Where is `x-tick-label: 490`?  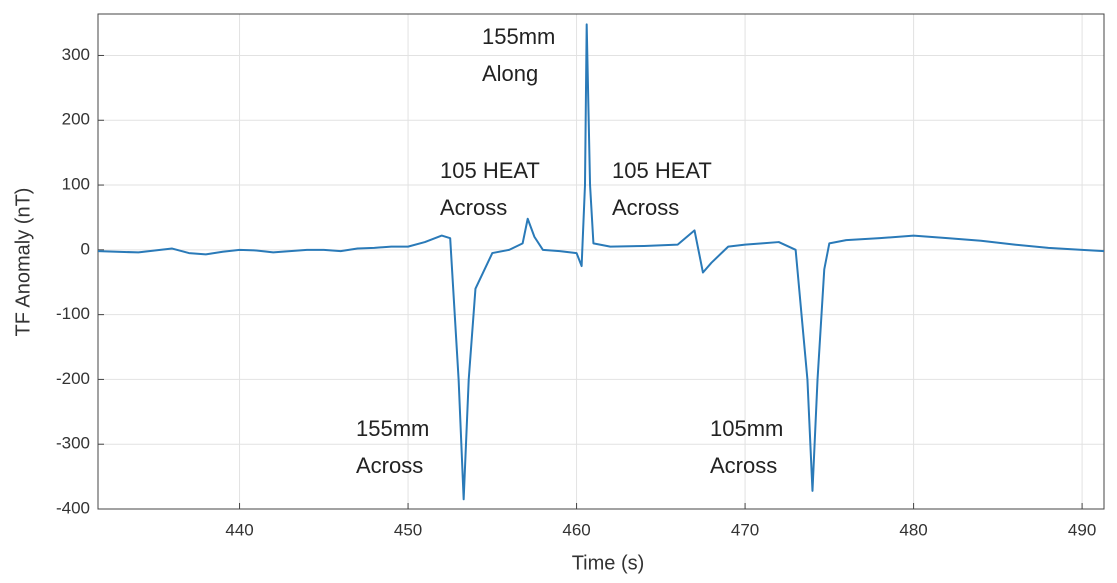
x-tick-label: 490 is located at coordinates (1082, 529).